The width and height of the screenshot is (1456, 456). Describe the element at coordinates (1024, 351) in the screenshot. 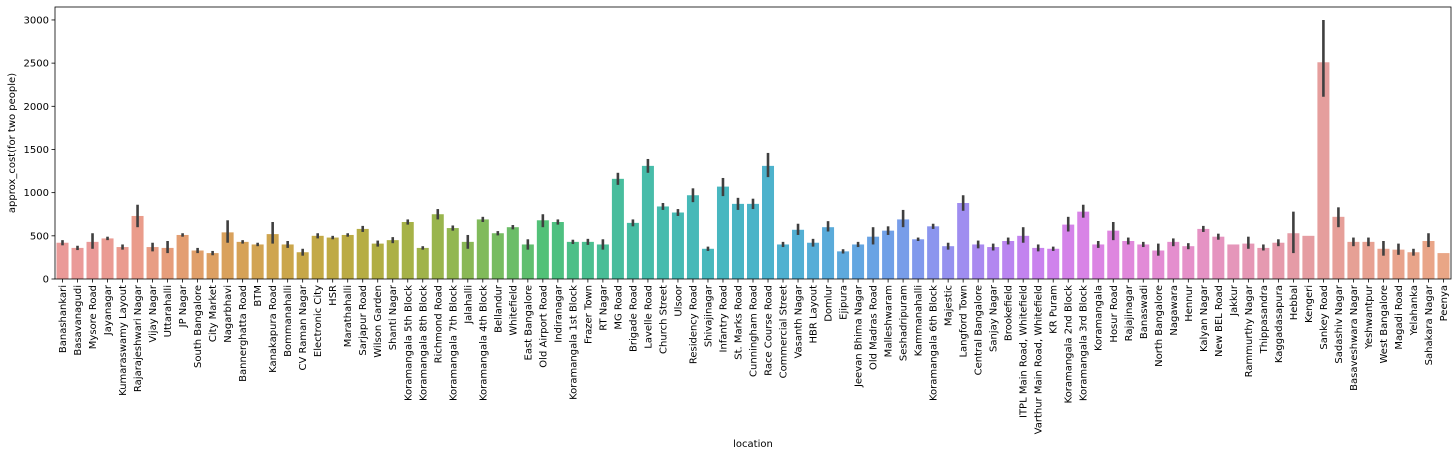

I see `x-tick-label-64: ITPL Main Road, Whitefield` at that location.